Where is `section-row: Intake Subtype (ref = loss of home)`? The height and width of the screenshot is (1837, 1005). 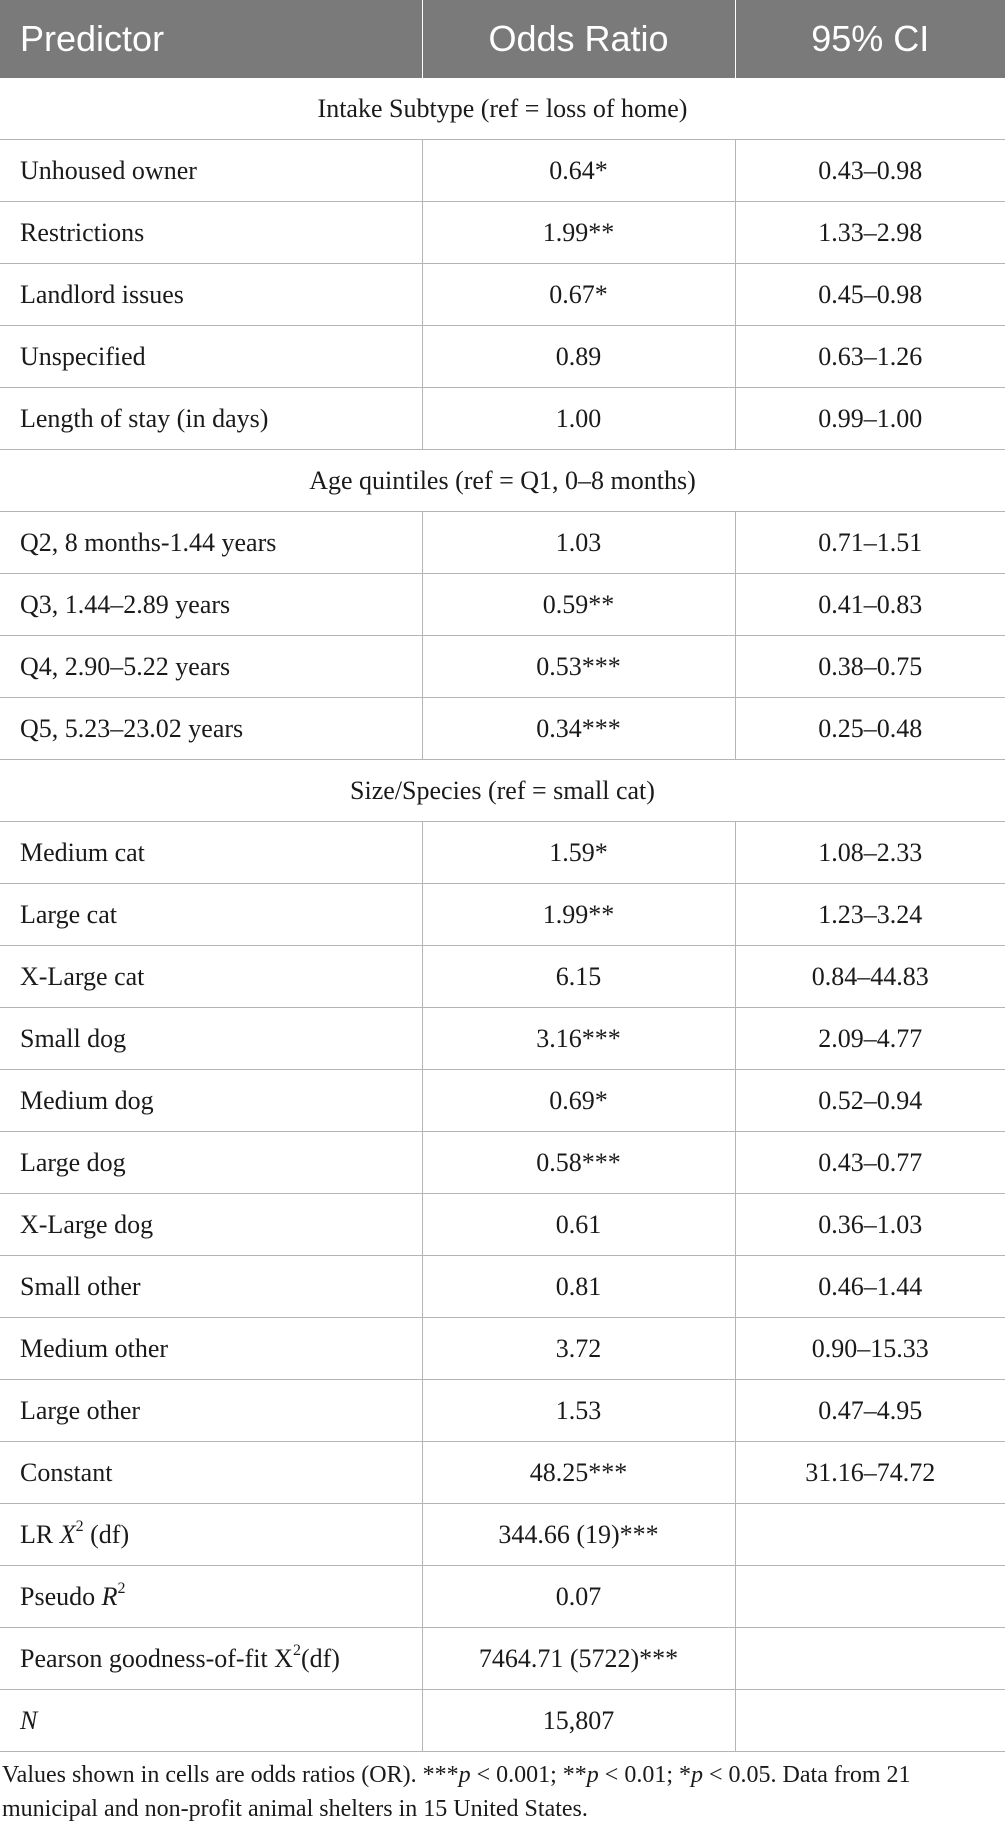
section-row: Intake Subtype (ref = loss of home) is located at coordinates (502, 109).